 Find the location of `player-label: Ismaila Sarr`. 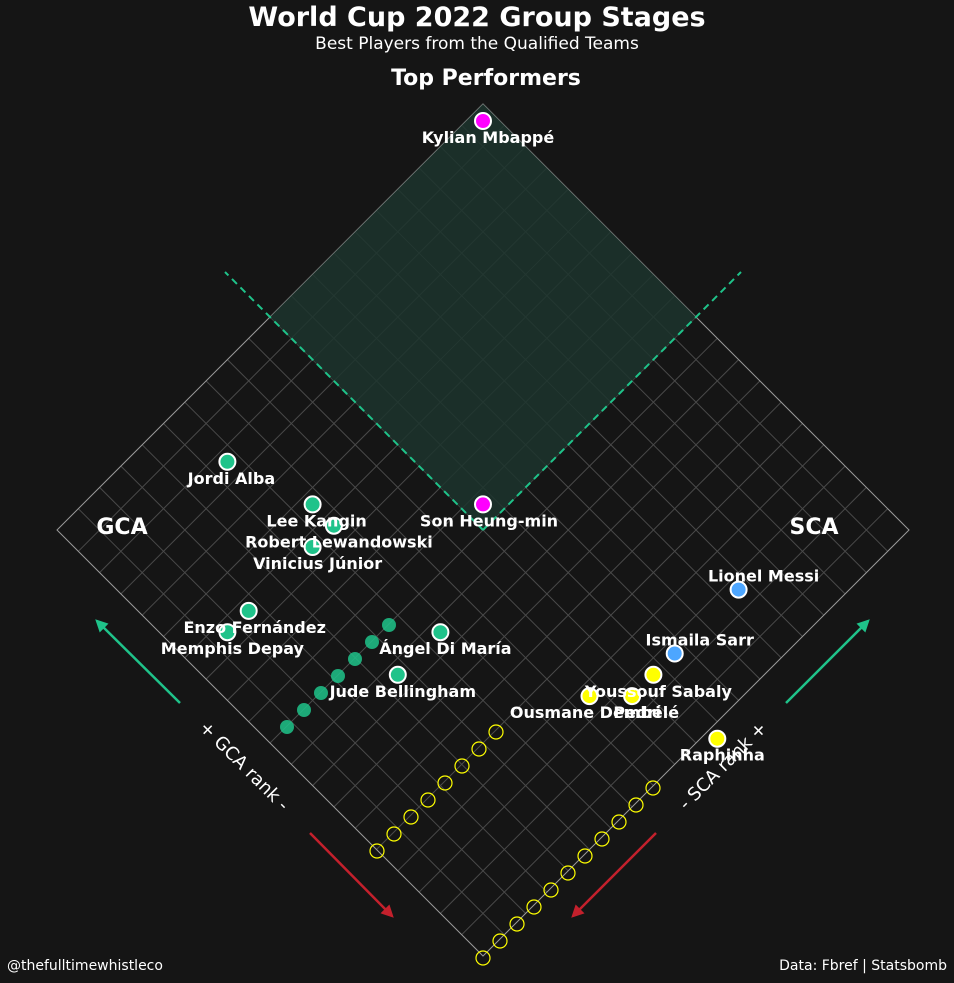

player-label: Ismaila Sarr is located at coordinates (700, 640).